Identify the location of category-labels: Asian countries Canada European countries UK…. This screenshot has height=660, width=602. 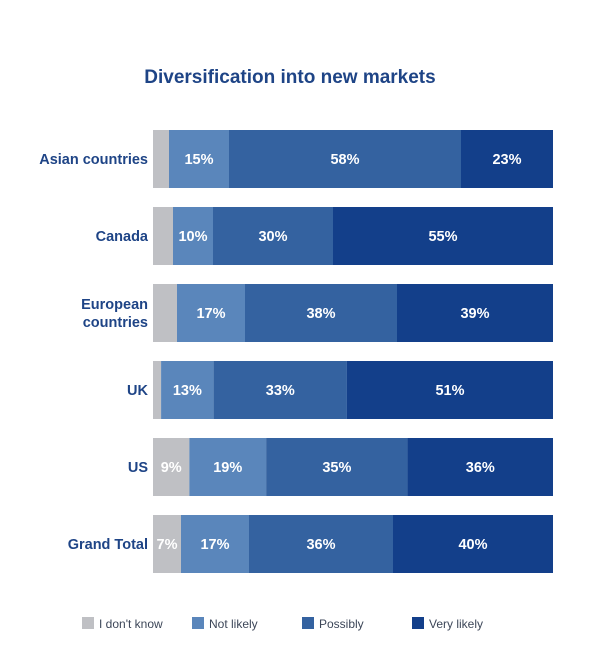
(94, 352).